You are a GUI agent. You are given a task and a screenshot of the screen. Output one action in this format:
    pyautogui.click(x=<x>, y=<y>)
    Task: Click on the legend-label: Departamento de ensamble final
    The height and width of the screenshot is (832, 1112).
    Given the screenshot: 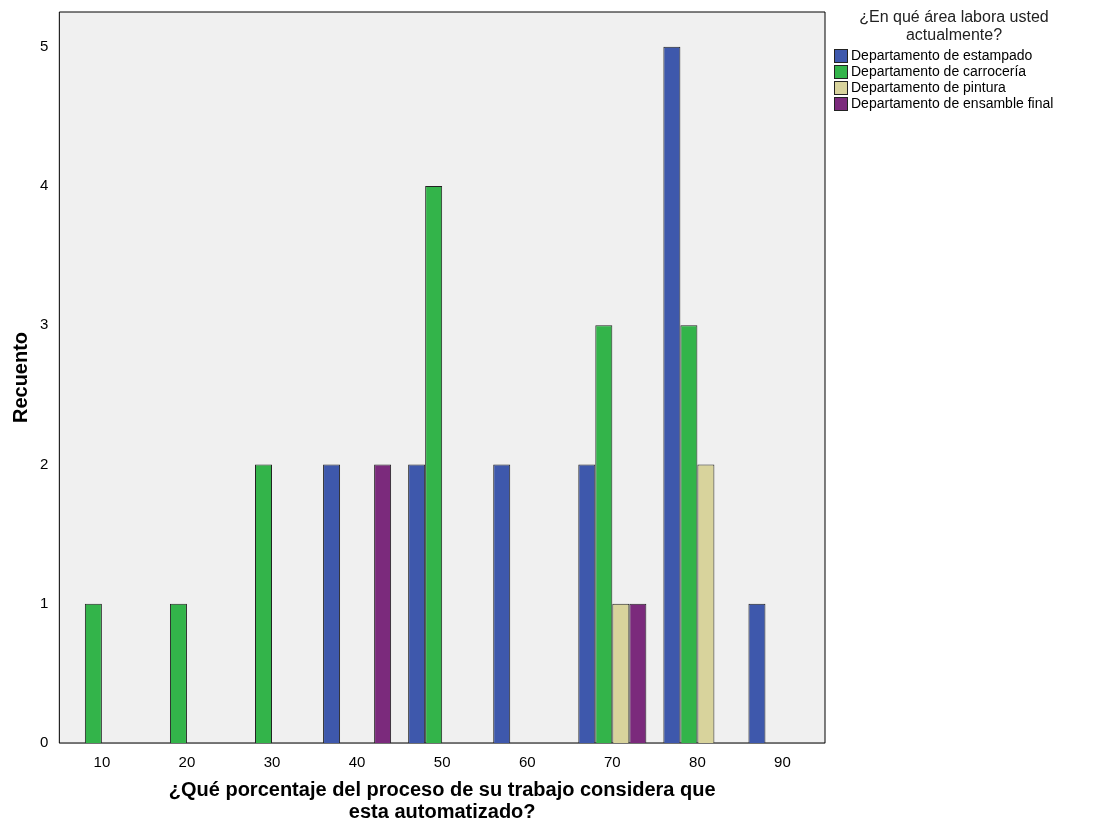 What is the action you would take?
    pyautogui.click(x=953, y=103)
    